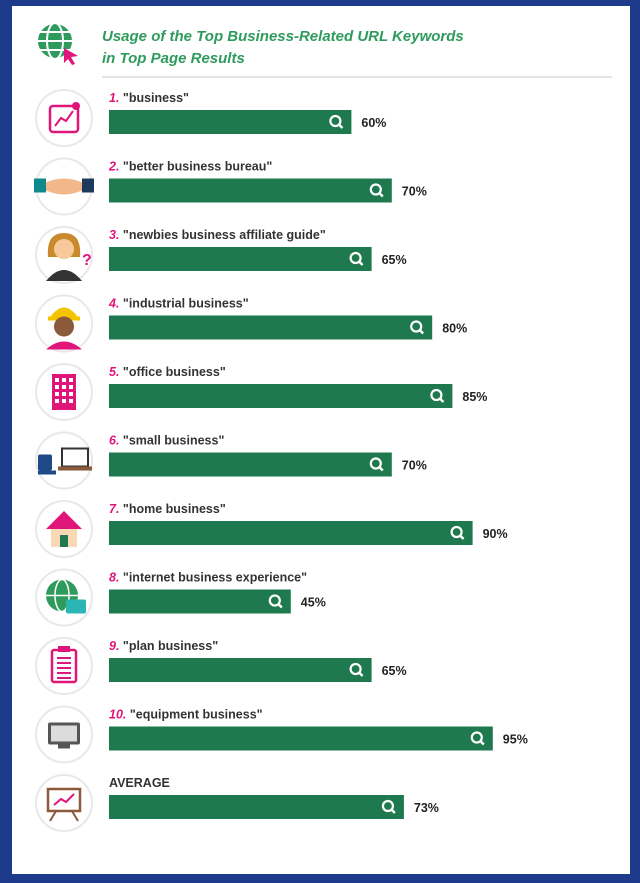 The height and width of the screenshot is (883, 640). What do you see at coordinates (119, 715) in the screenshot?
I see `rank-number: 10.` at bounding box center [119, 715].